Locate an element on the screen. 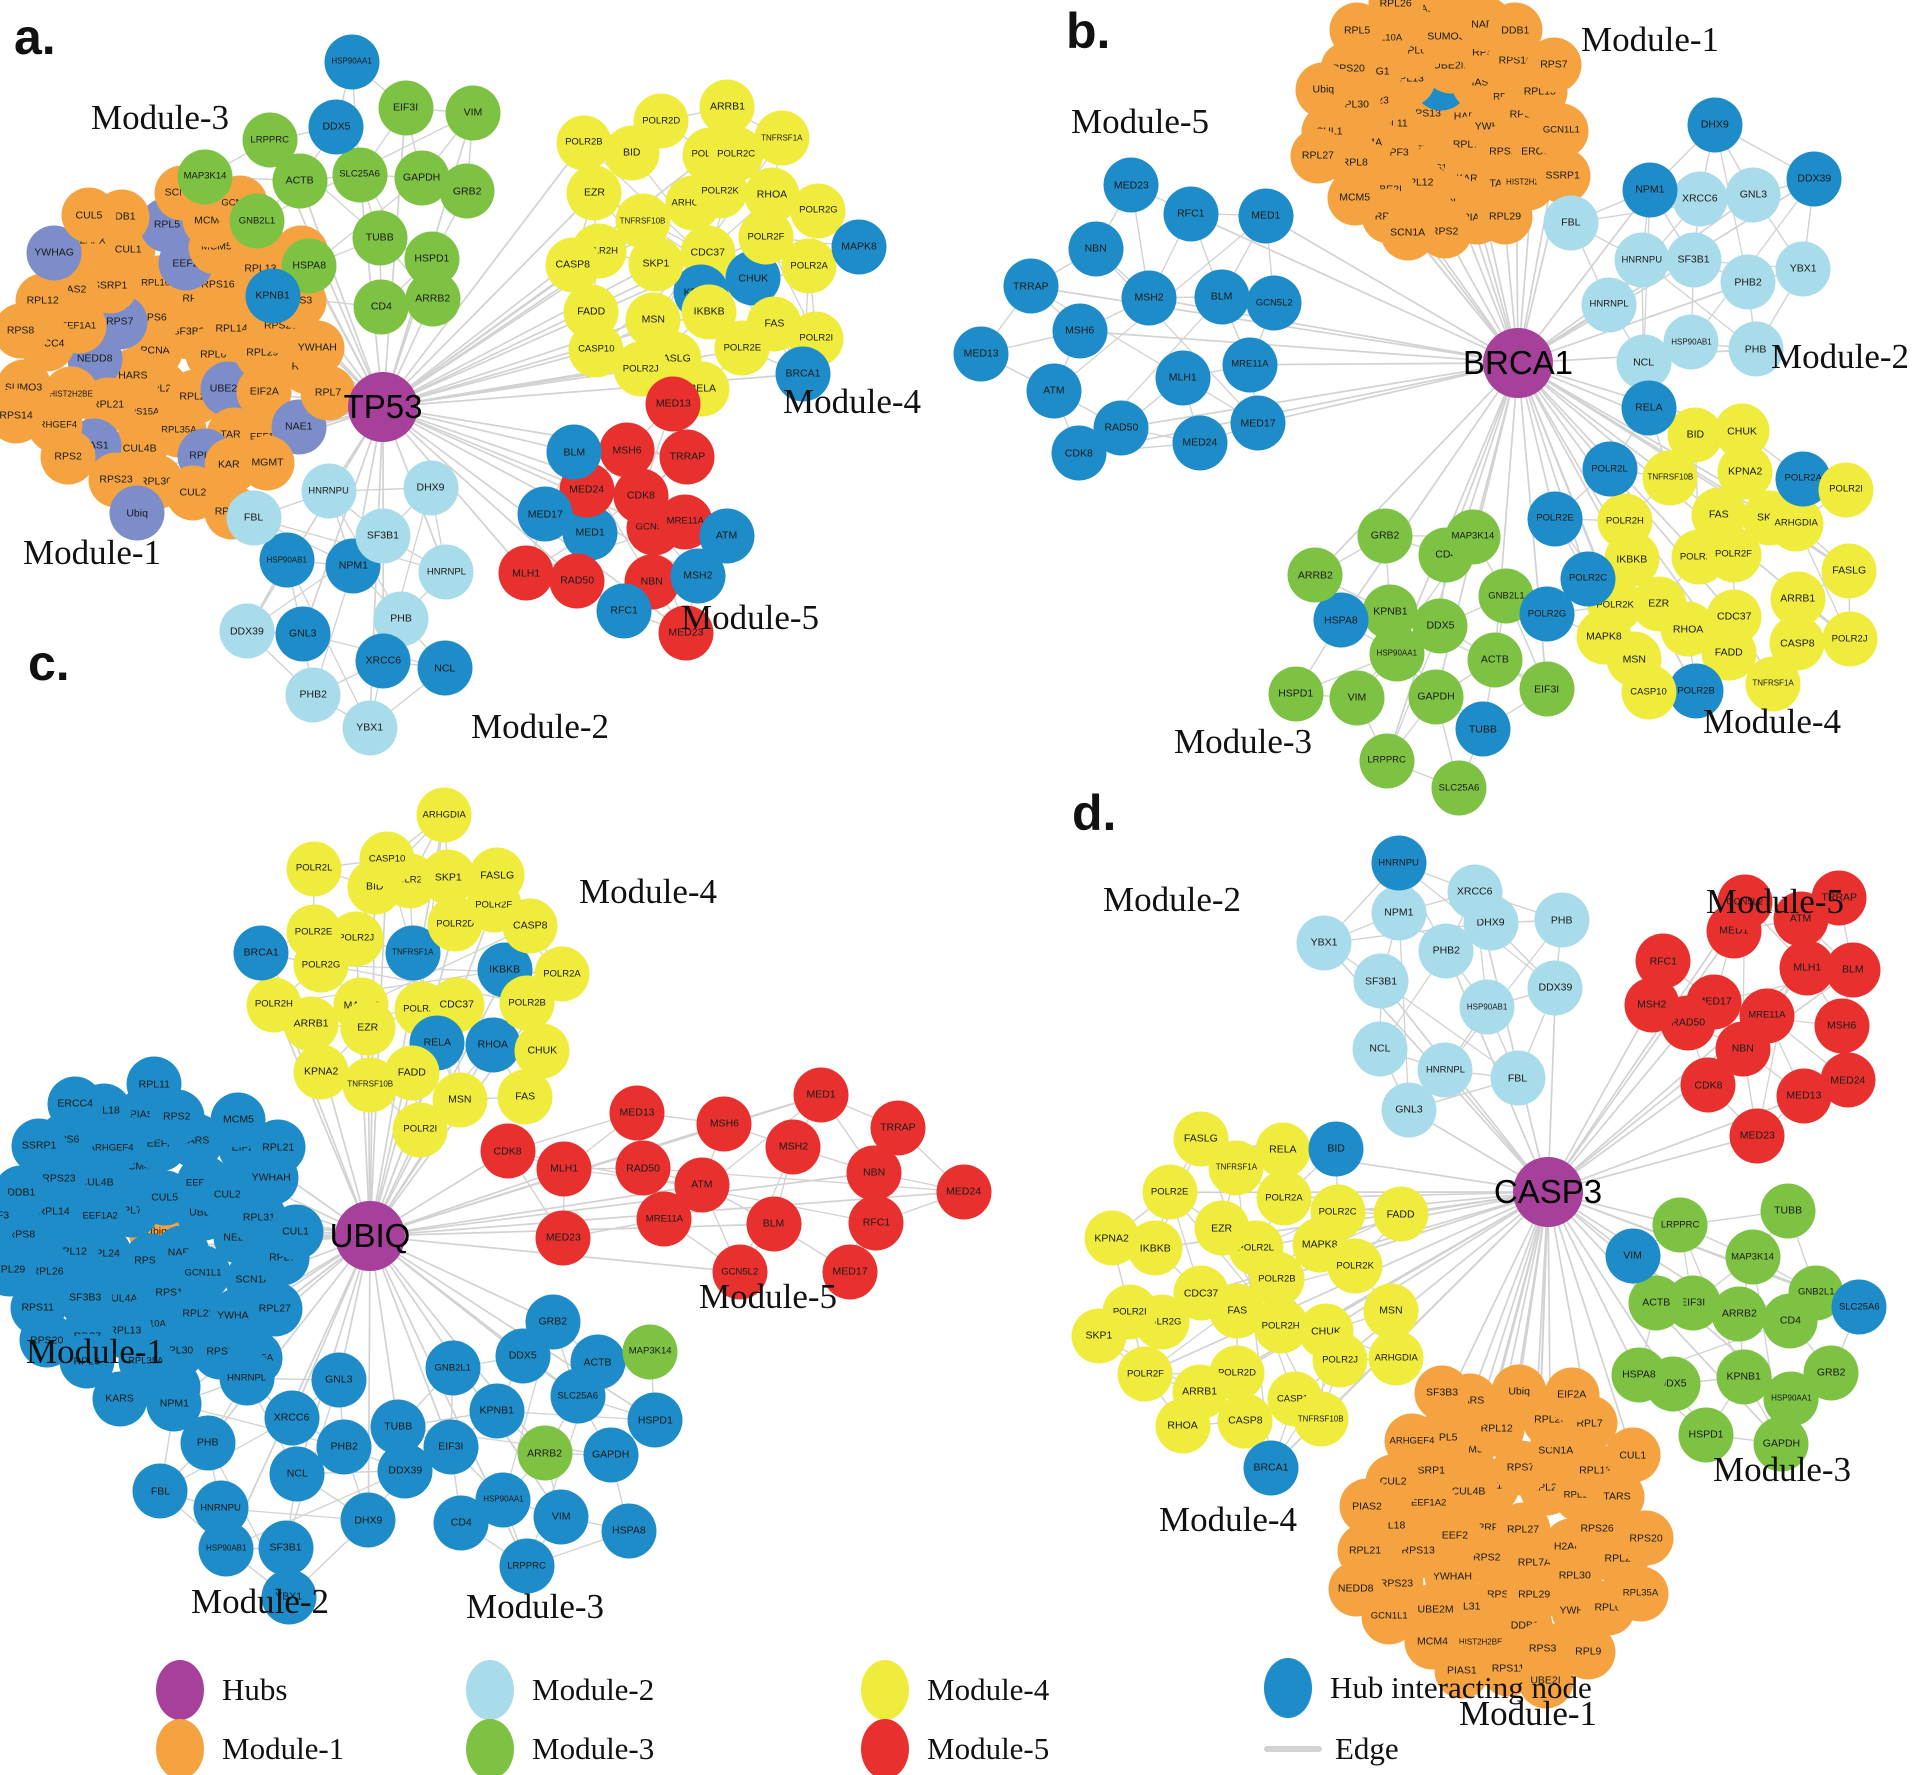 This screenshot has width=1923, height=1775. gene-node: RPS8 is located at coordinates (24, 331).